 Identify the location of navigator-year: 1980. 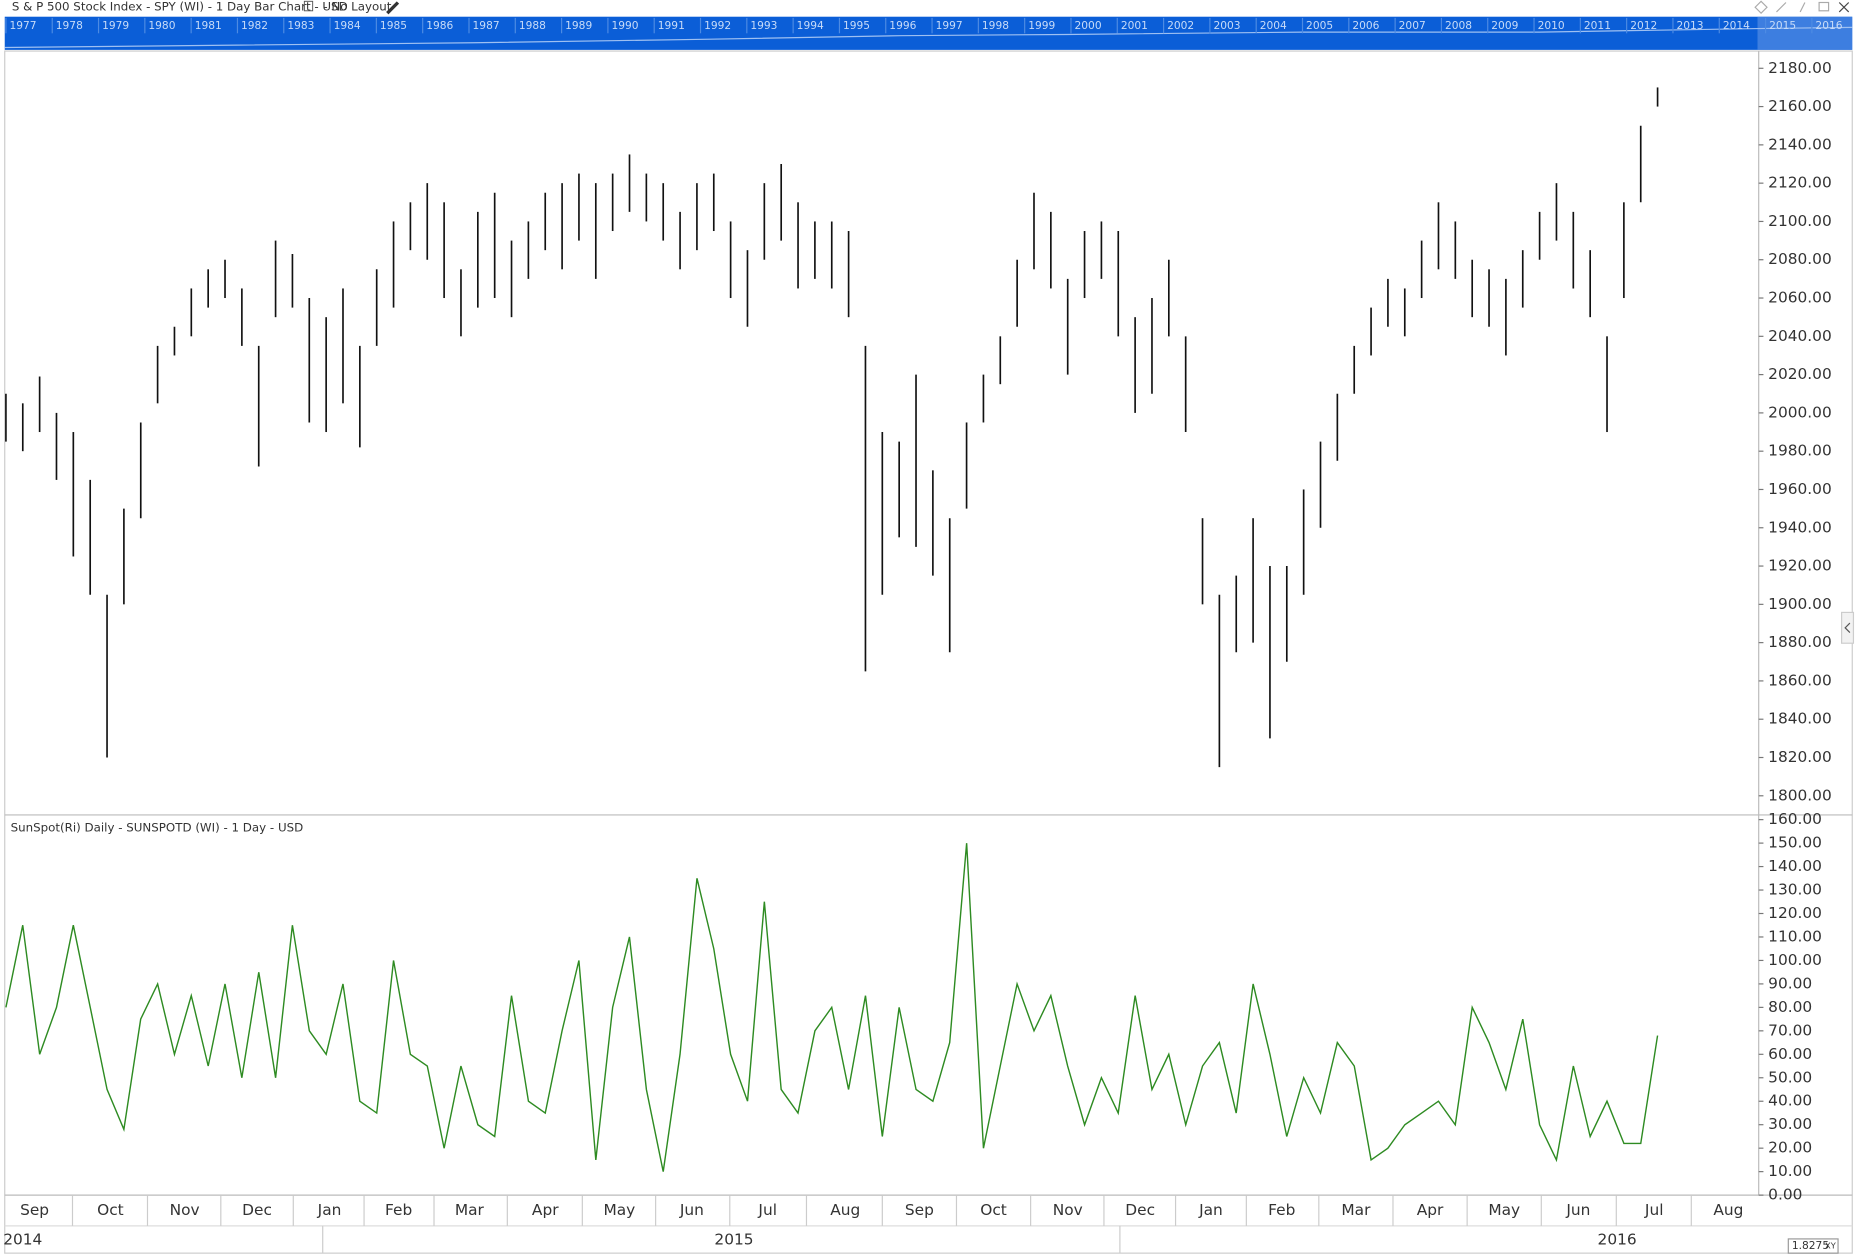
(161, 25).